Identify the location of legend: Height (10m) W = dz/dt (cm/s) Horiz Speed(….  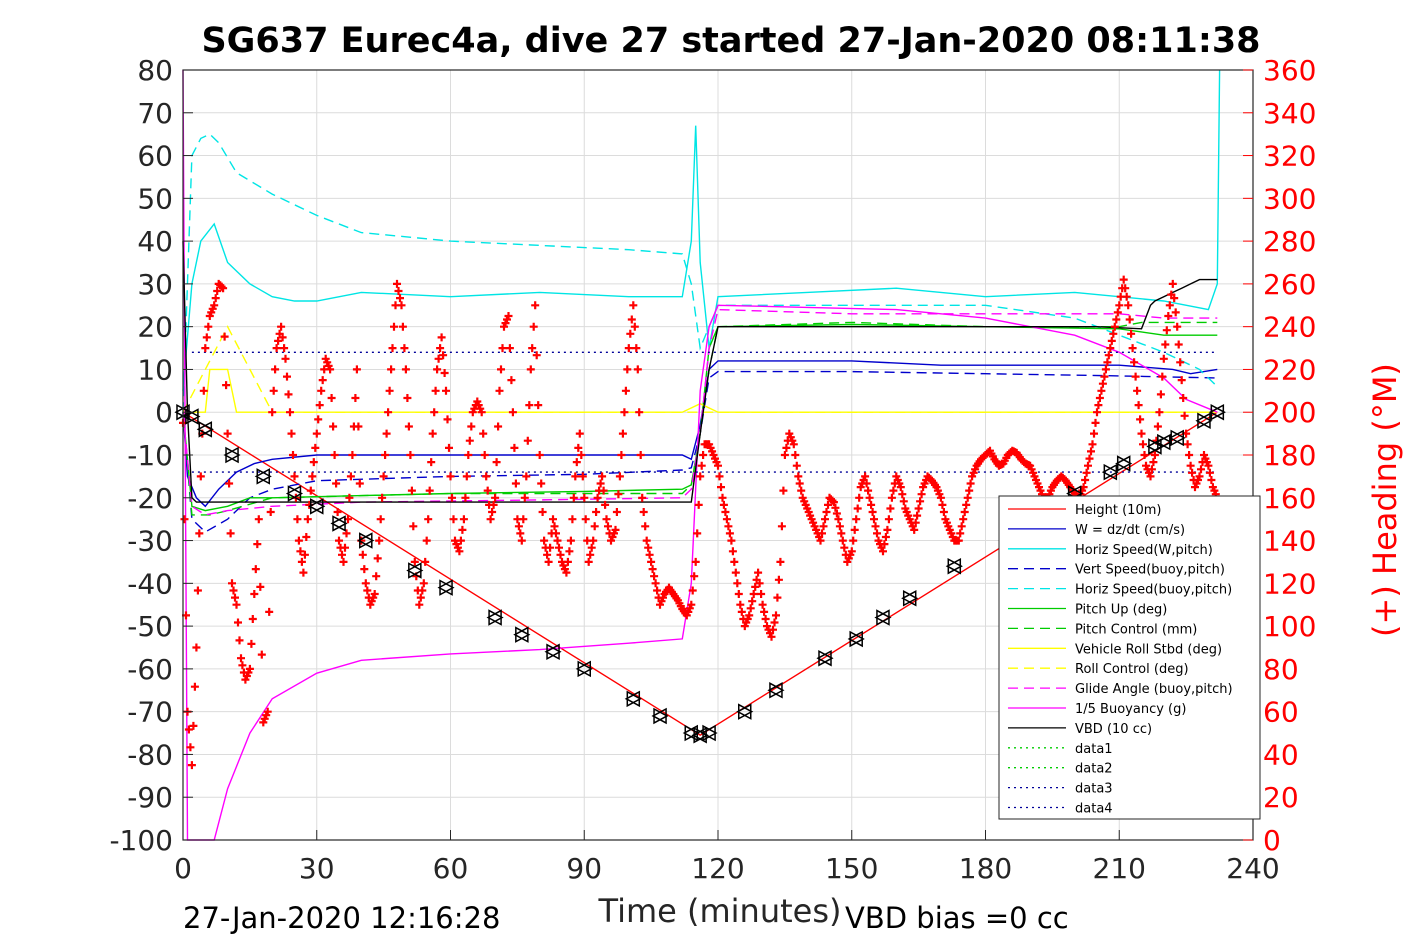
(1129, 657).